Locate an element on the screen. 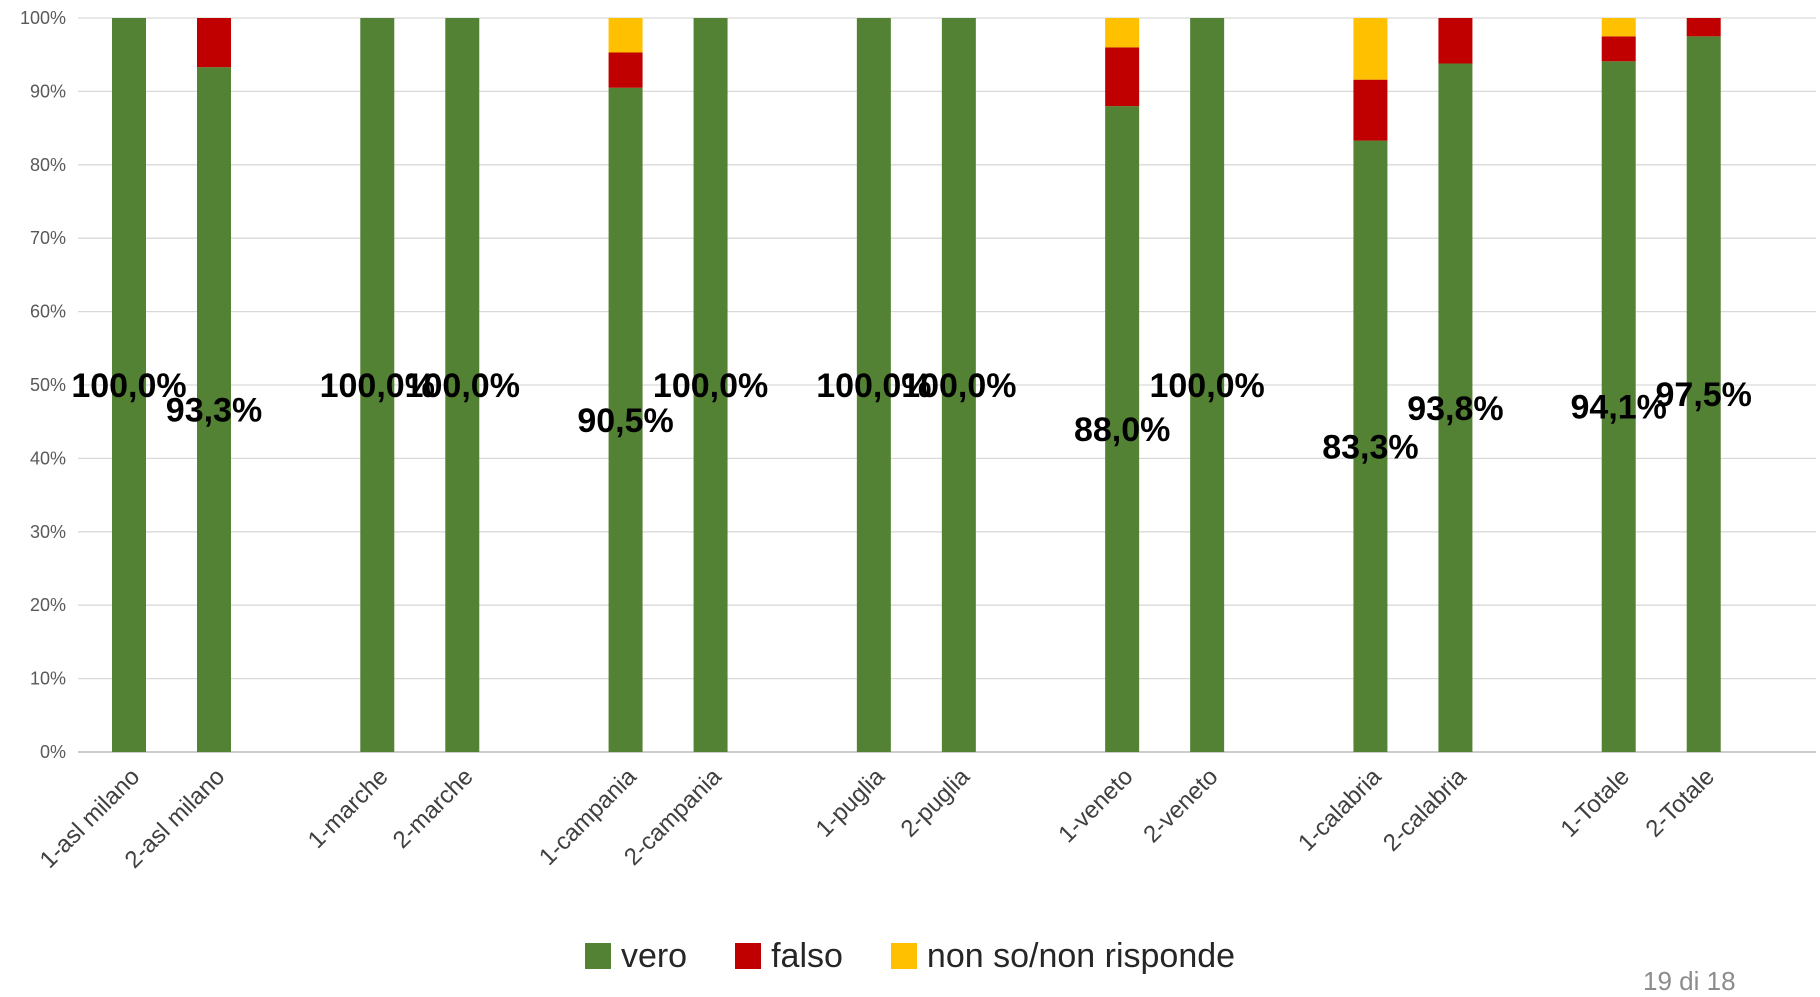 The width and height of the screenshot is (1820, 997). y-tick-label: 90% is located at coordinates (48, 91).